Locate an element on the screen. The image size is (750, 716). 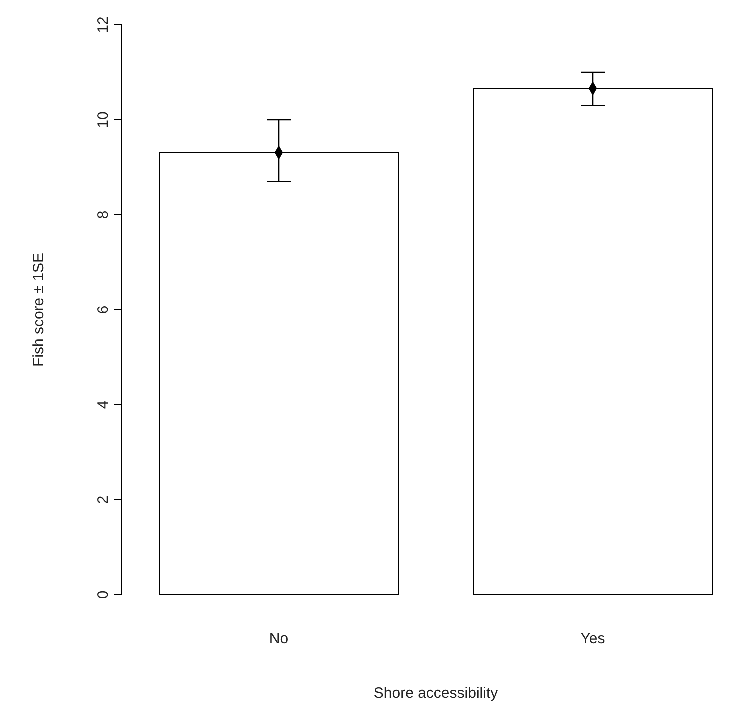
y-tick-label: 4 is located at coordinates (103, 405).